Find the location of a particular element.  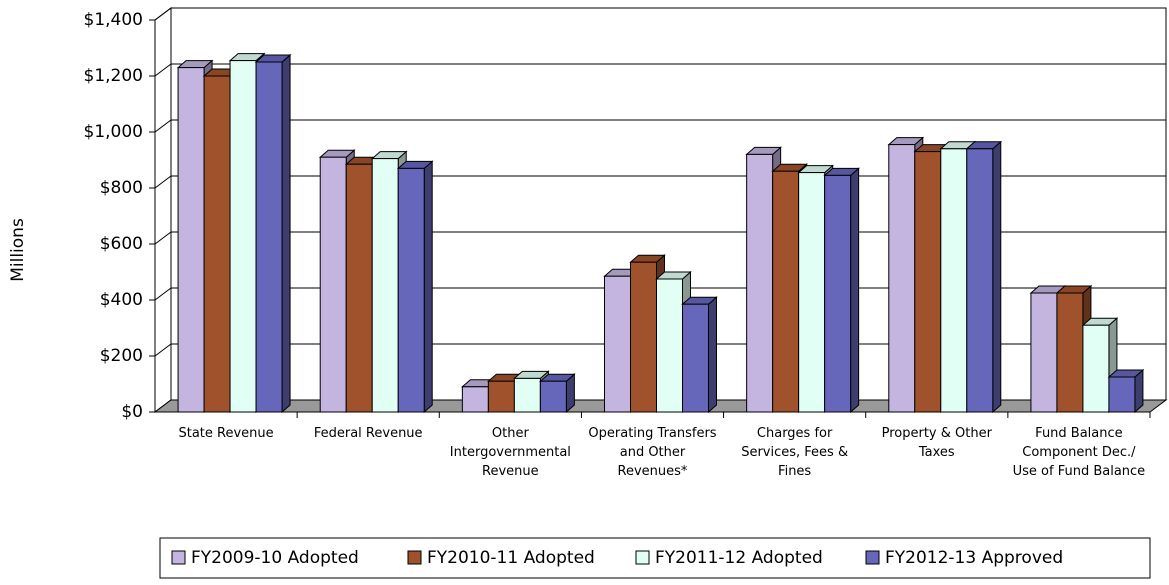

legend-label: FY2012-13 Approved is located at coordinates (974, 558).